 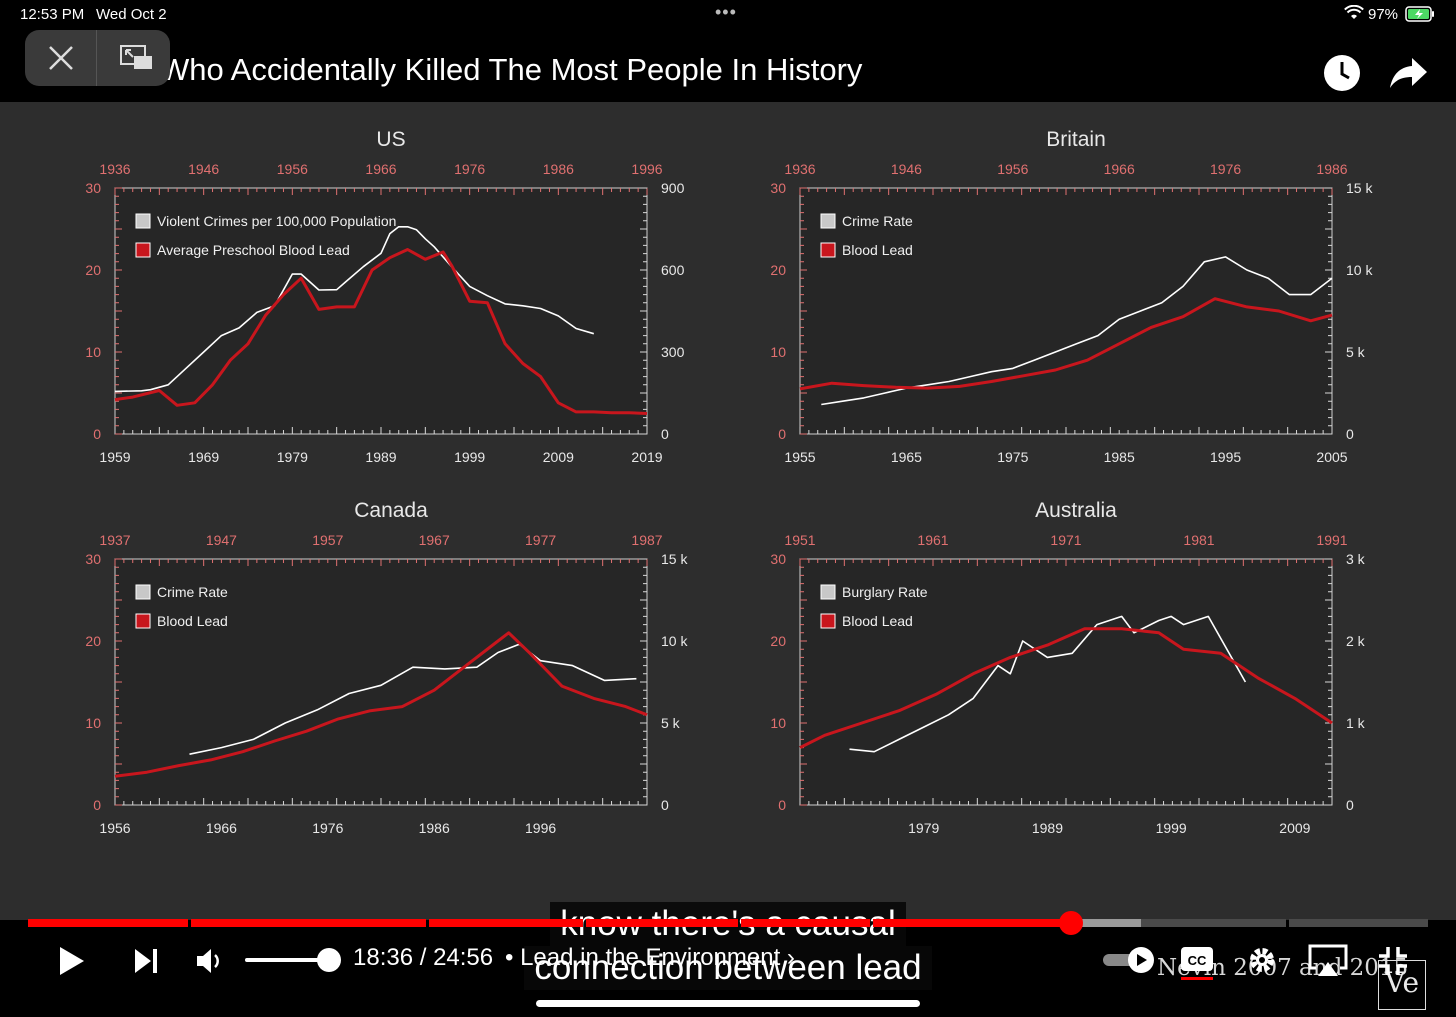 What do you see at coordinates (1047, 828) in the screenshot?
I see `australia-x-tick-label: 1989` at bounding box center [1047, 828].